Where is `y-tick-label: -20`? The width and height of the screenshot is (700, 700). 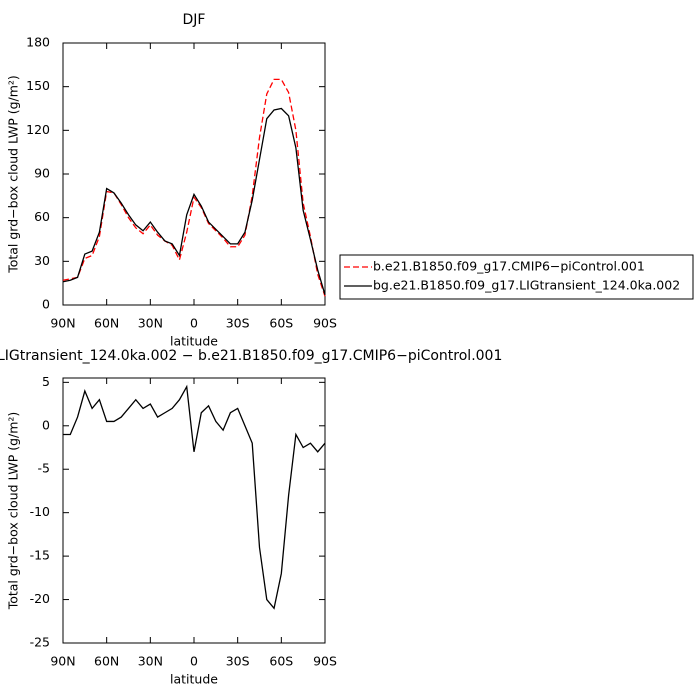 y-tick-label: -20 is located at coordinates (40, 598).